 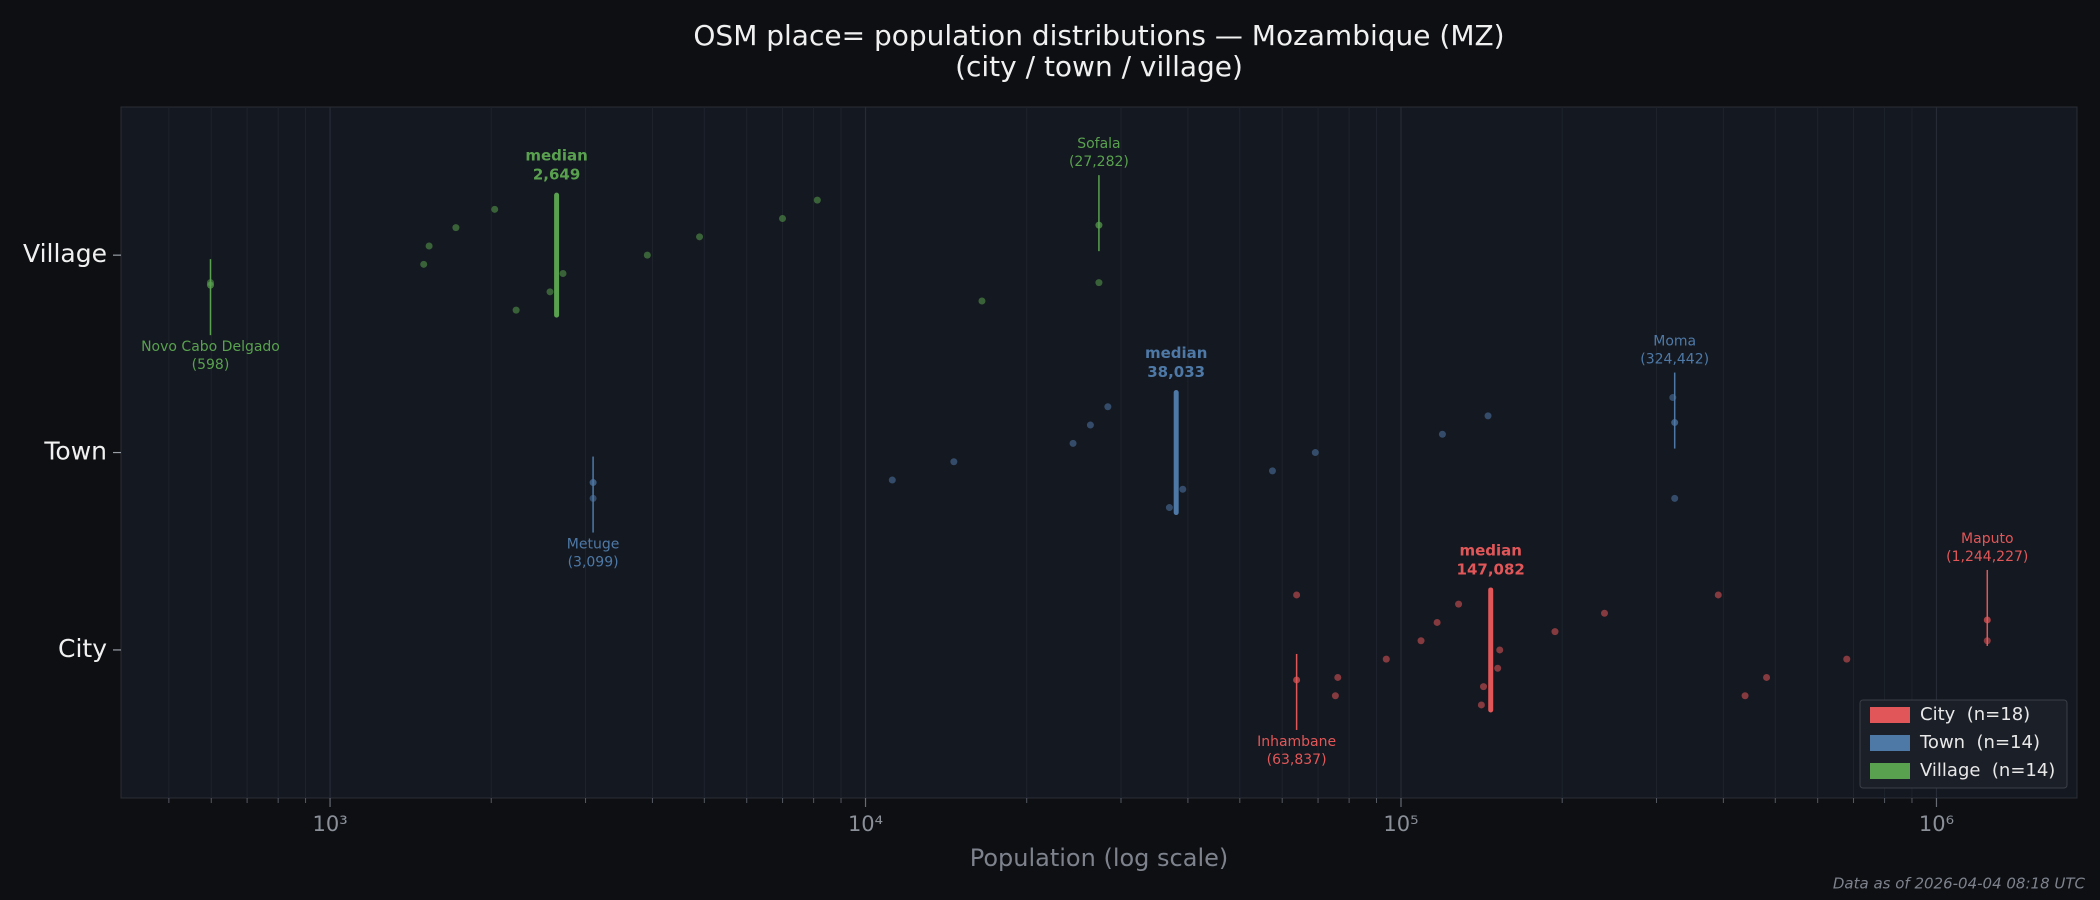 What do you see at coordinates (1098, 144) in the screenshot?
I see `annotation-text: Sofala` at bounding box center [1098, 144].